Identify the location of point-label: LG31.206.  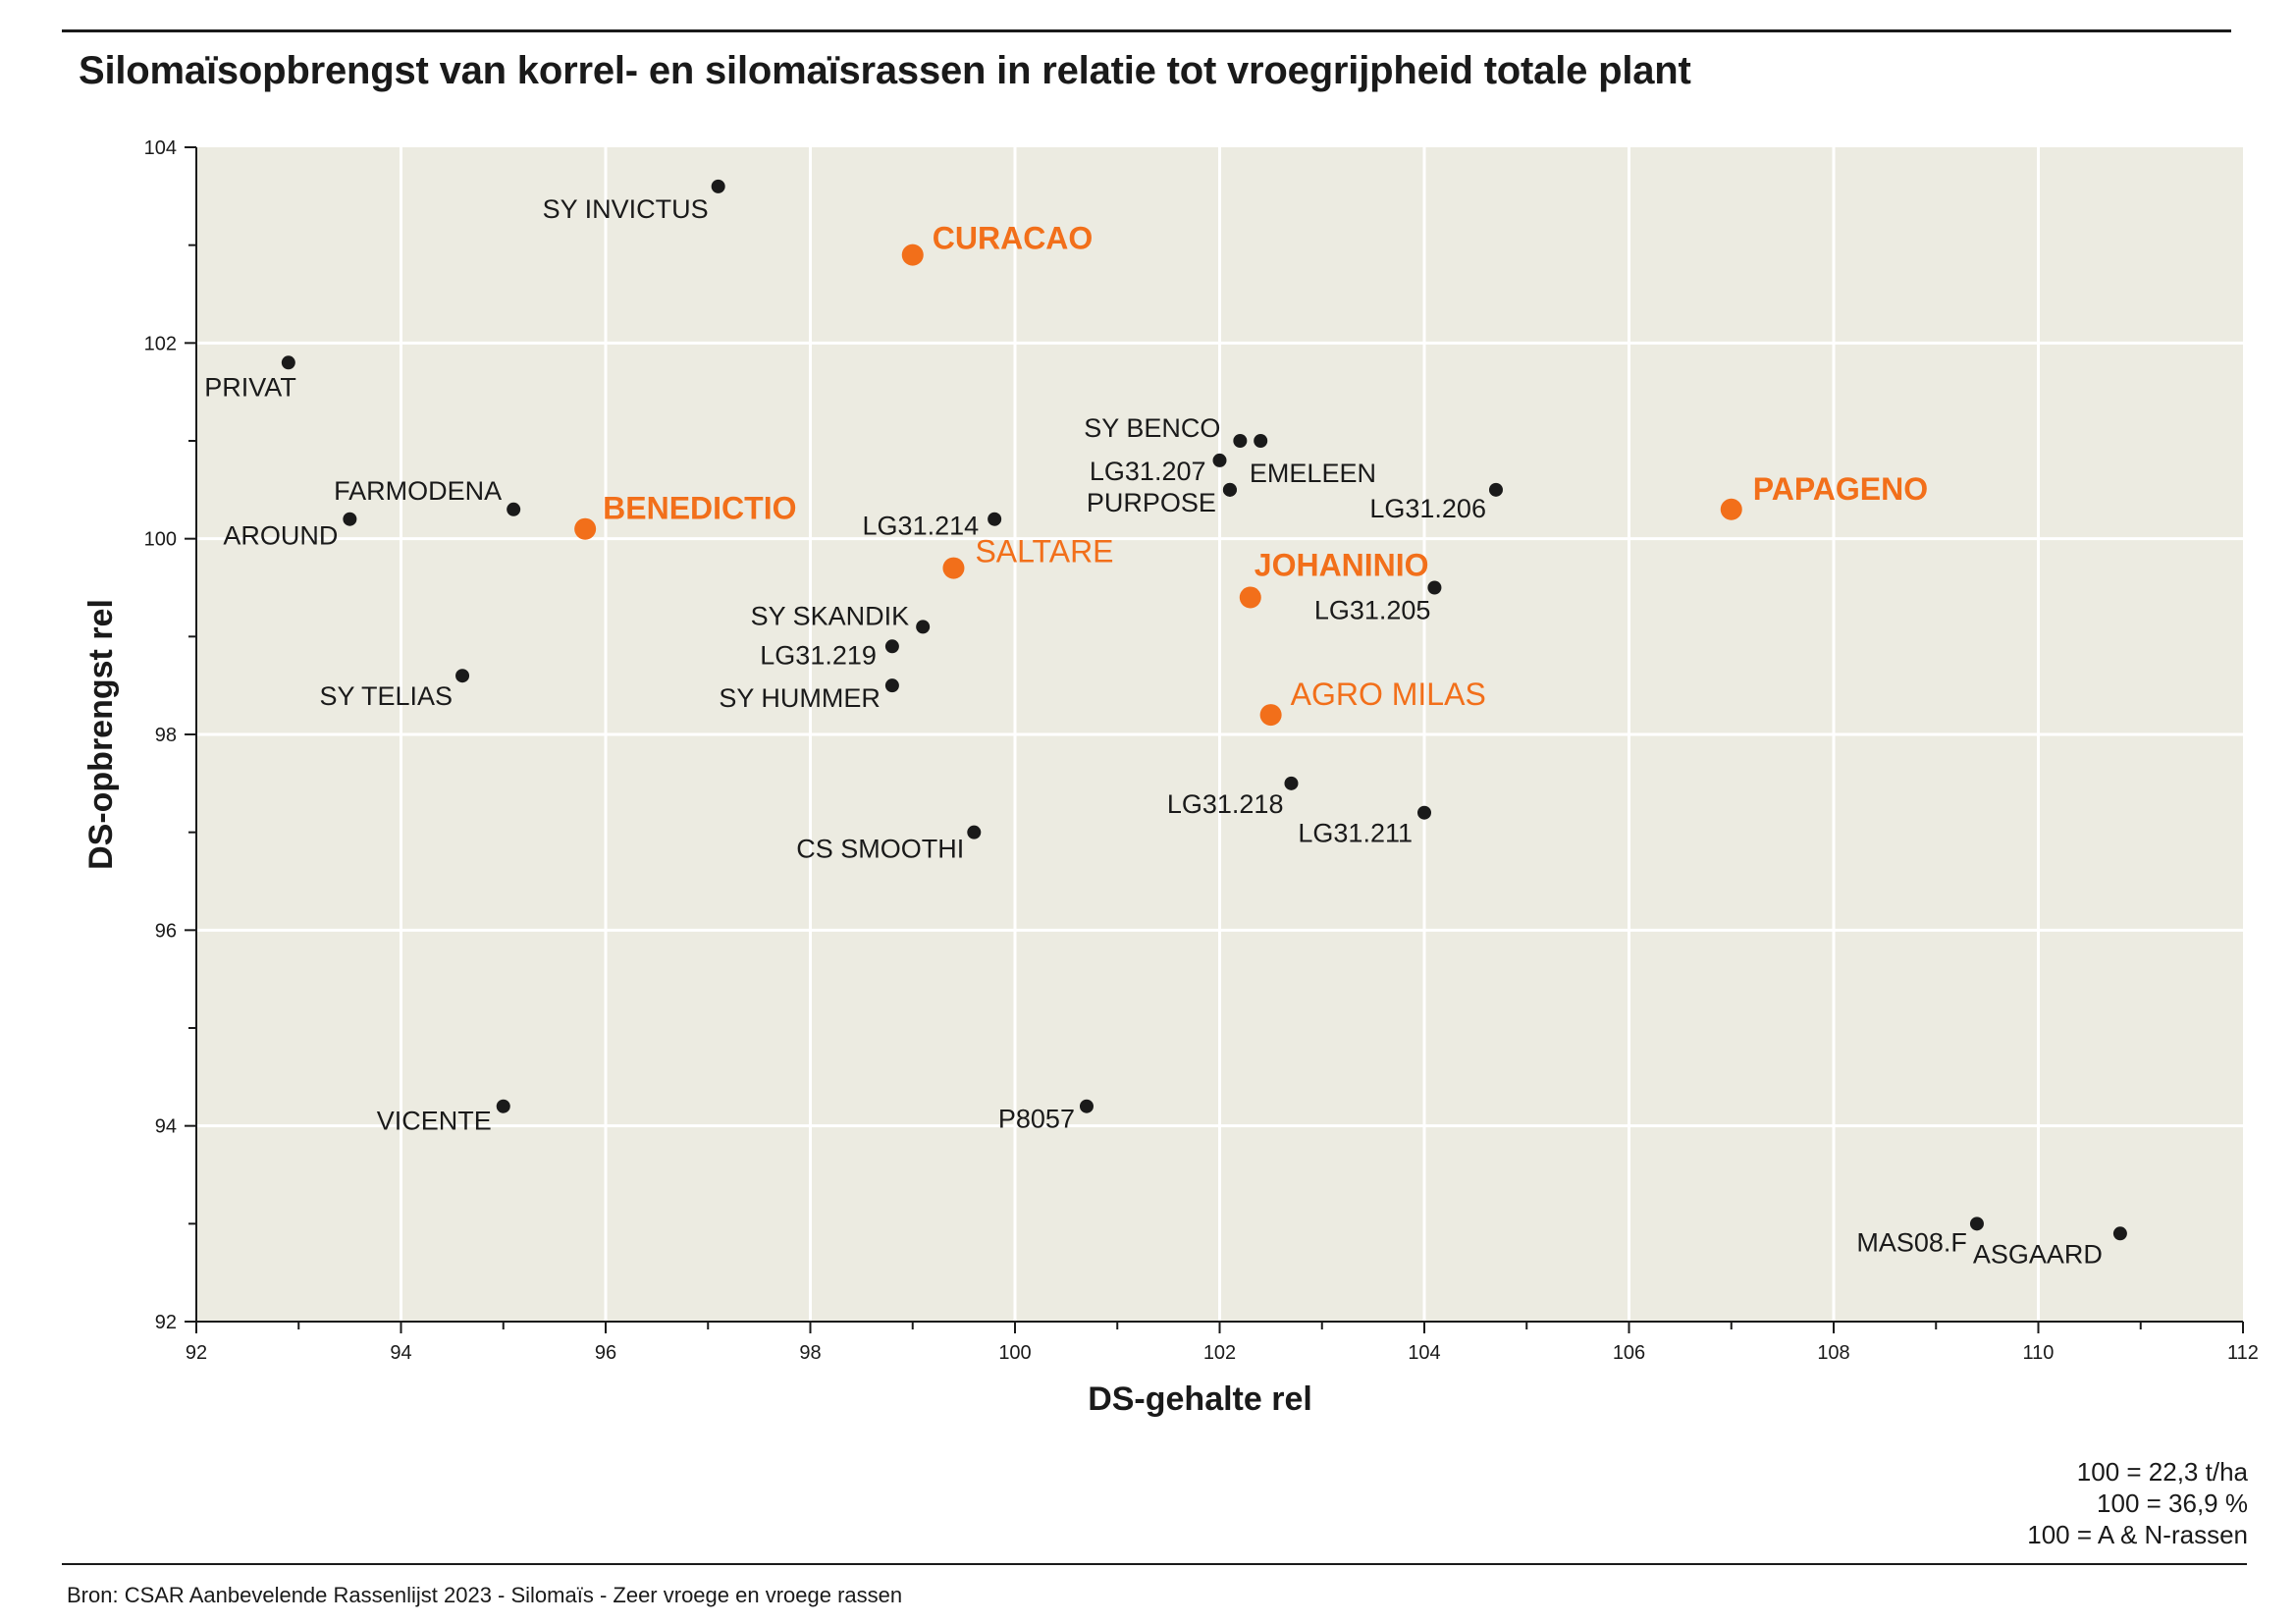
(1427, 508).